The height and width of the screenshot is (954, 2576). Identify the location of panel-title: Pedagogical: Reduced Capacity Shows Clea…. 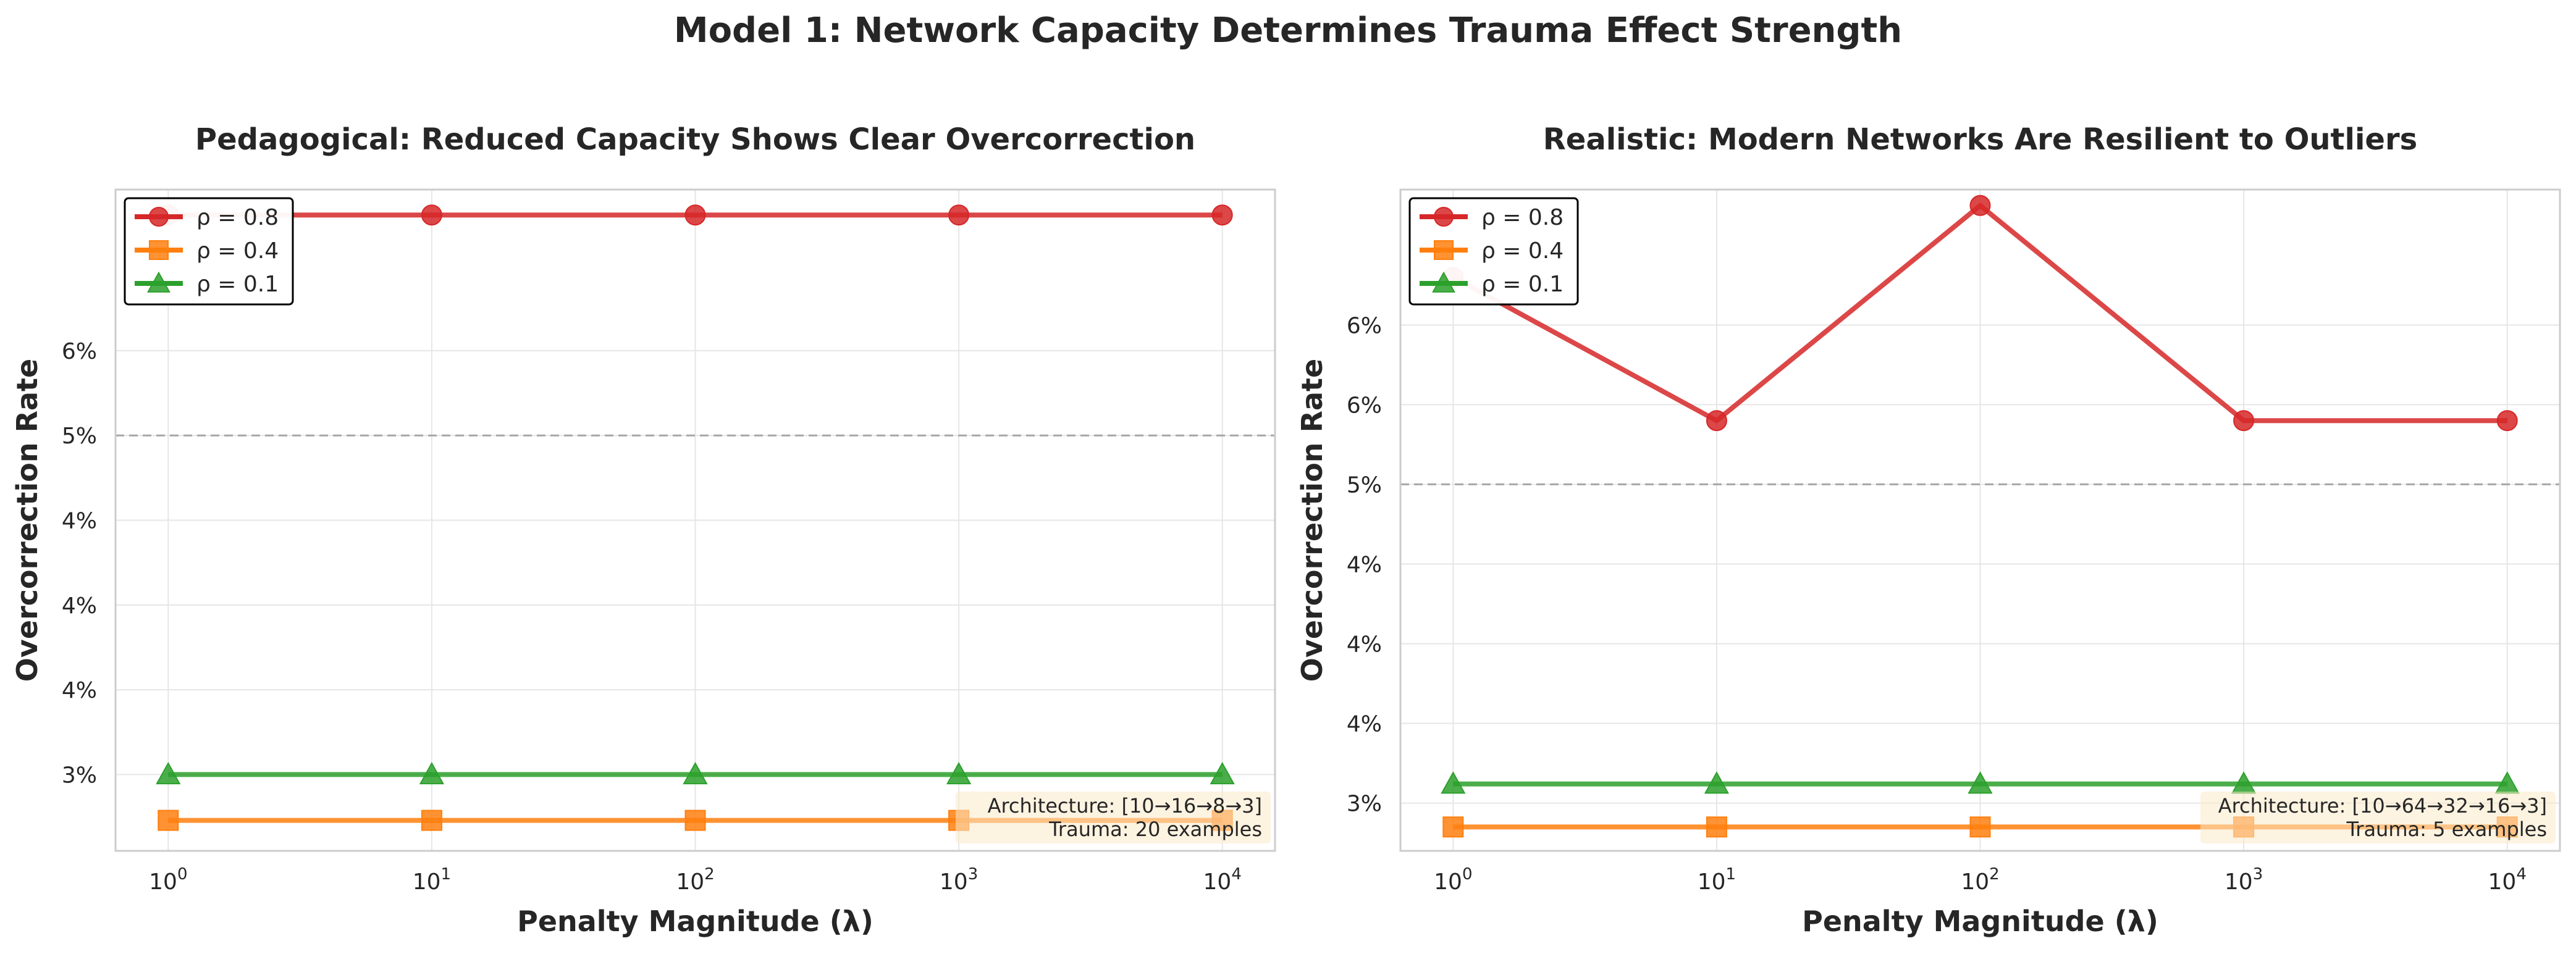
(695, 139).